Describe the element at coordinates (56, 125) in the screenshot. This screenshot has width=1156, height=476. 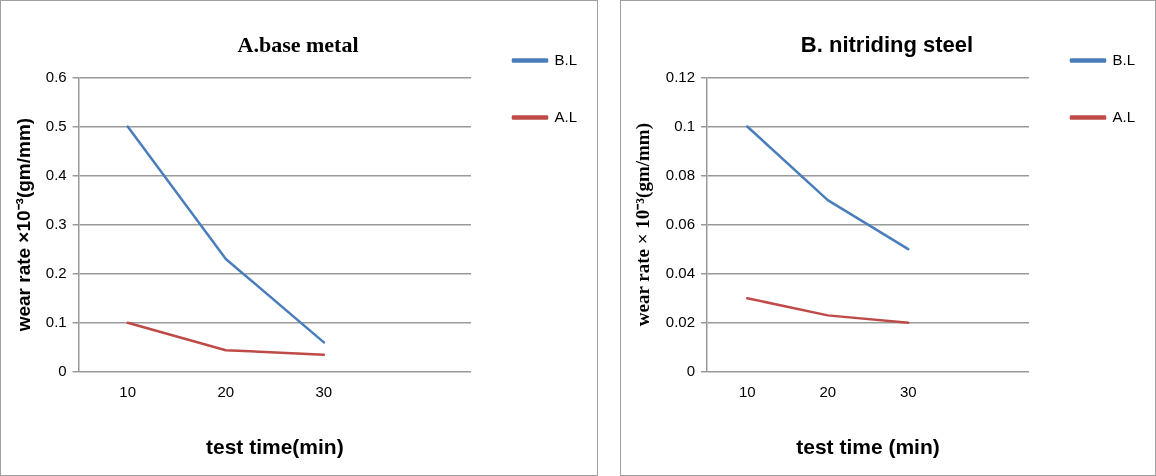
I see `y-tick-label: 0.5` at that location.